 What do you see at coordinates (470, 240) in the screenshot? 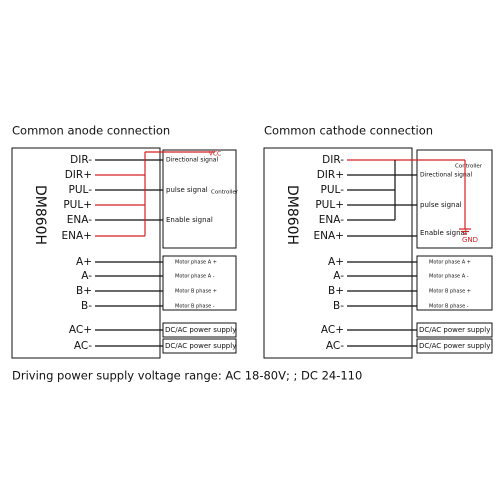
I see `supply-label: GND` at bounding box center [470, 240].